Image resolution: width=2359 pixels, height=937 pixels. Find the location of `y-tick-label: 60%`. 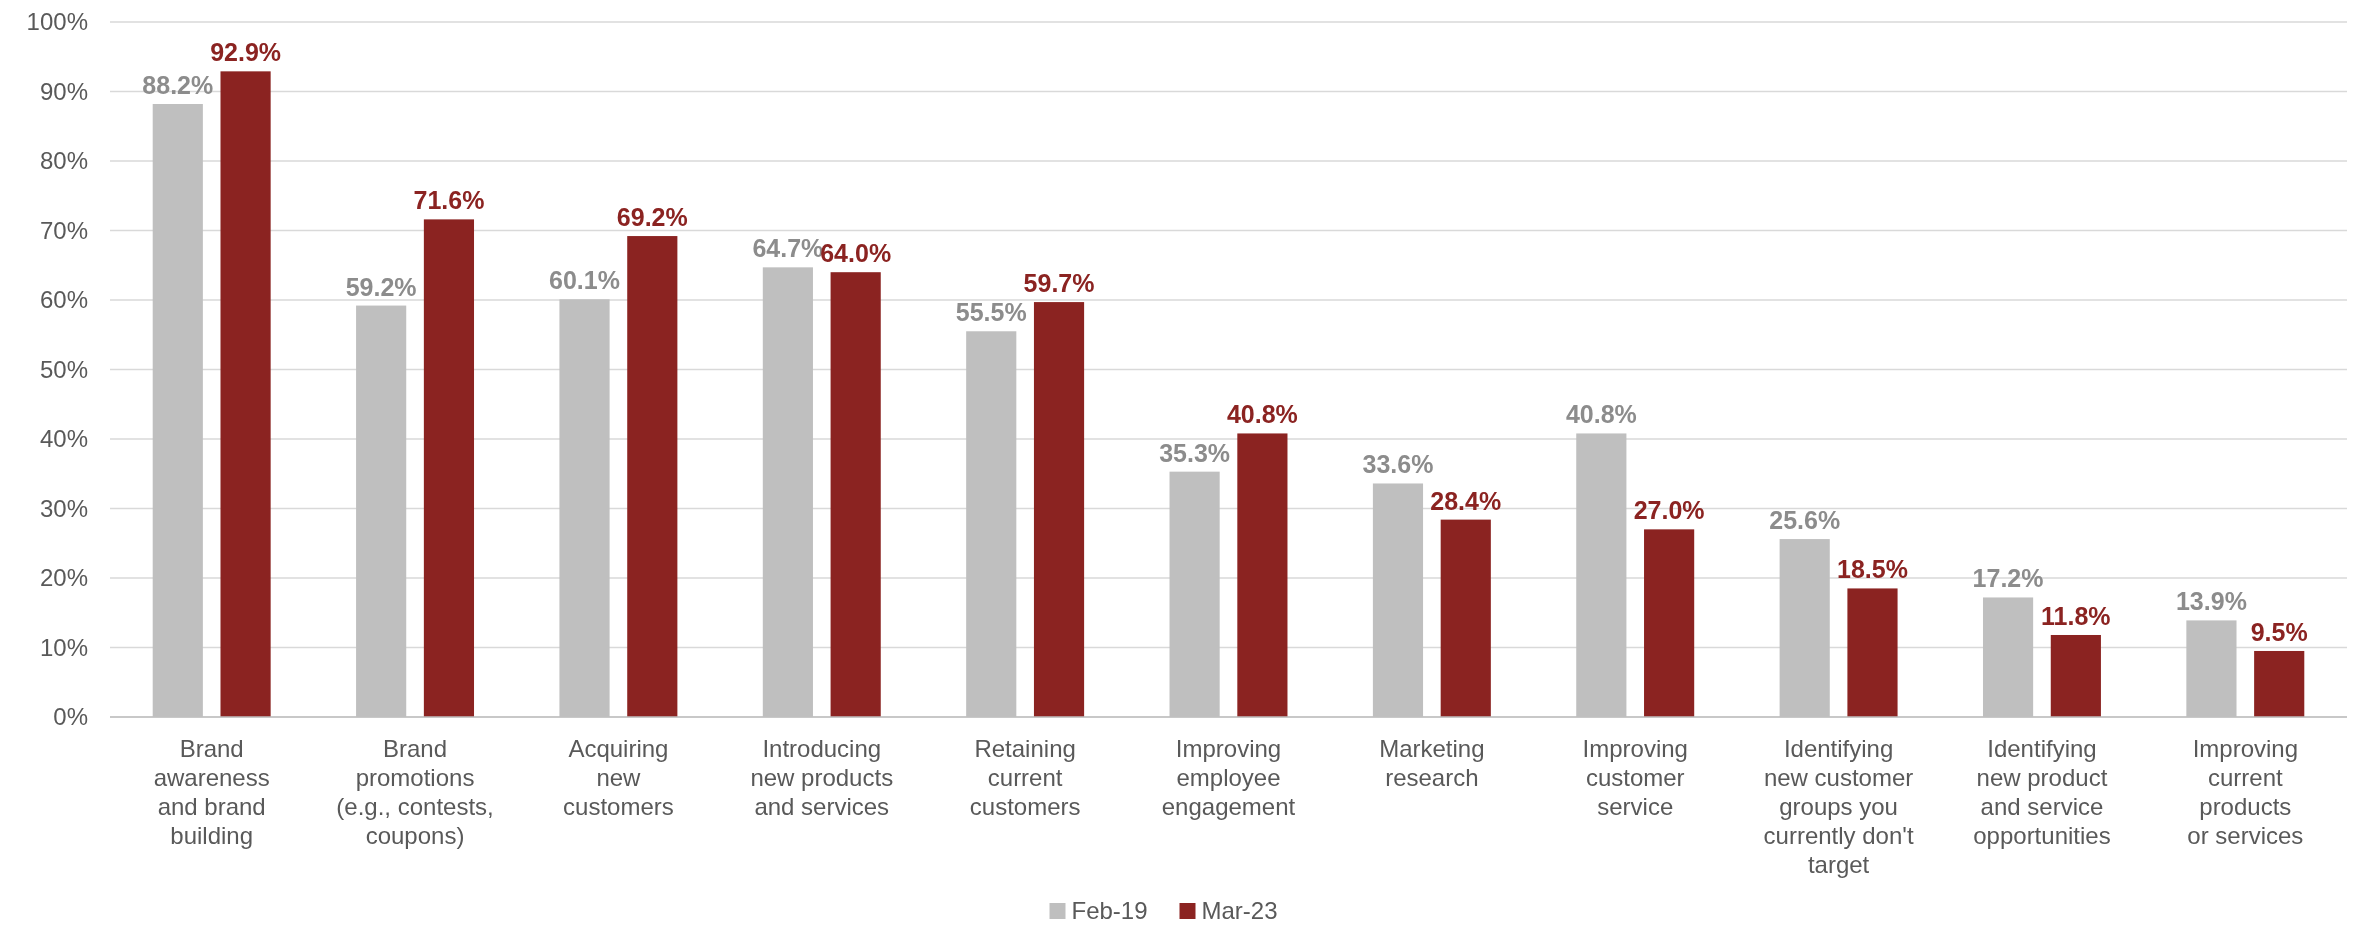

y-tick-label: 60% is located at coordinates (63, 300).